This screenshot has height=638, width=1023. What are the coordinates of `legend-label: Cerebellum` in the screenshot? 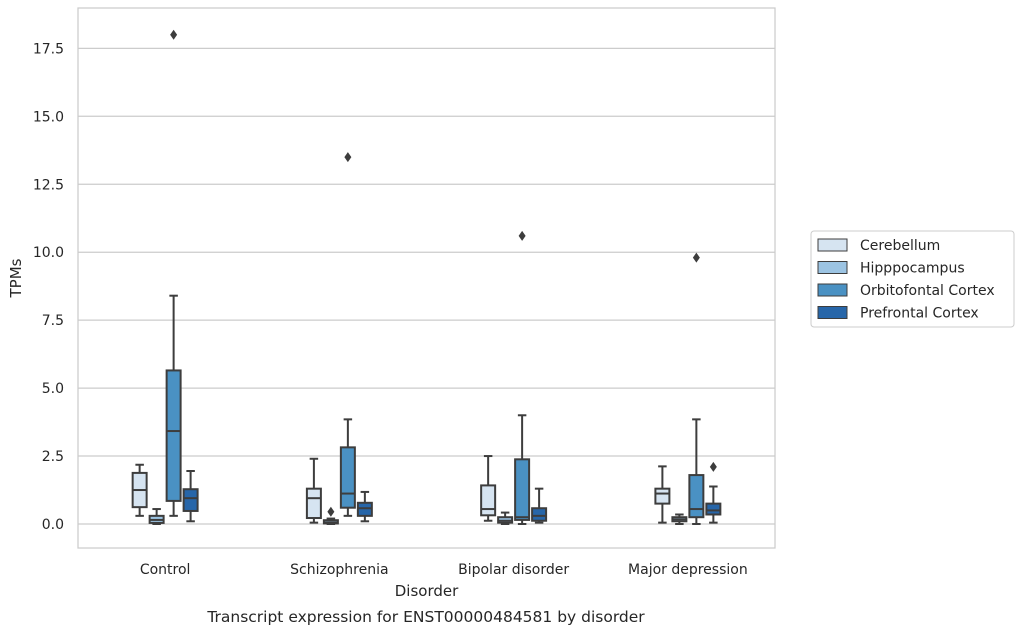 It's located at (900, 246).